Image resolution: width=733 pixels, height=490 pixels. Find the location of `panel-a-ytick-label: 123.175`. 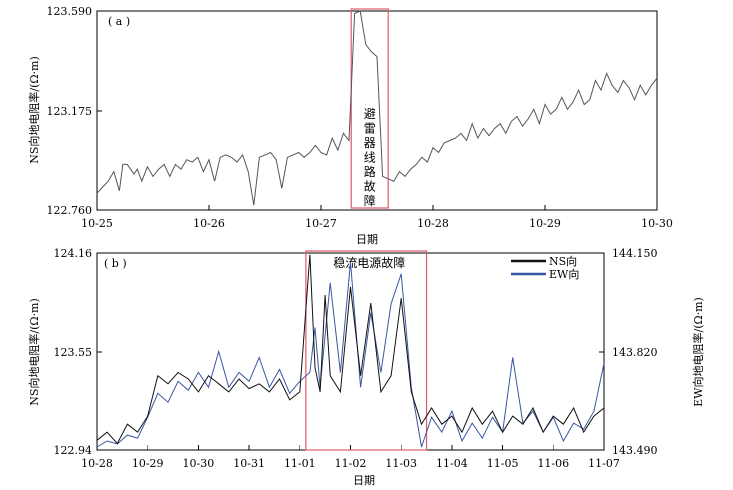

panel-a-ytick-label: 123.175 is located at coordinates (70, 111).